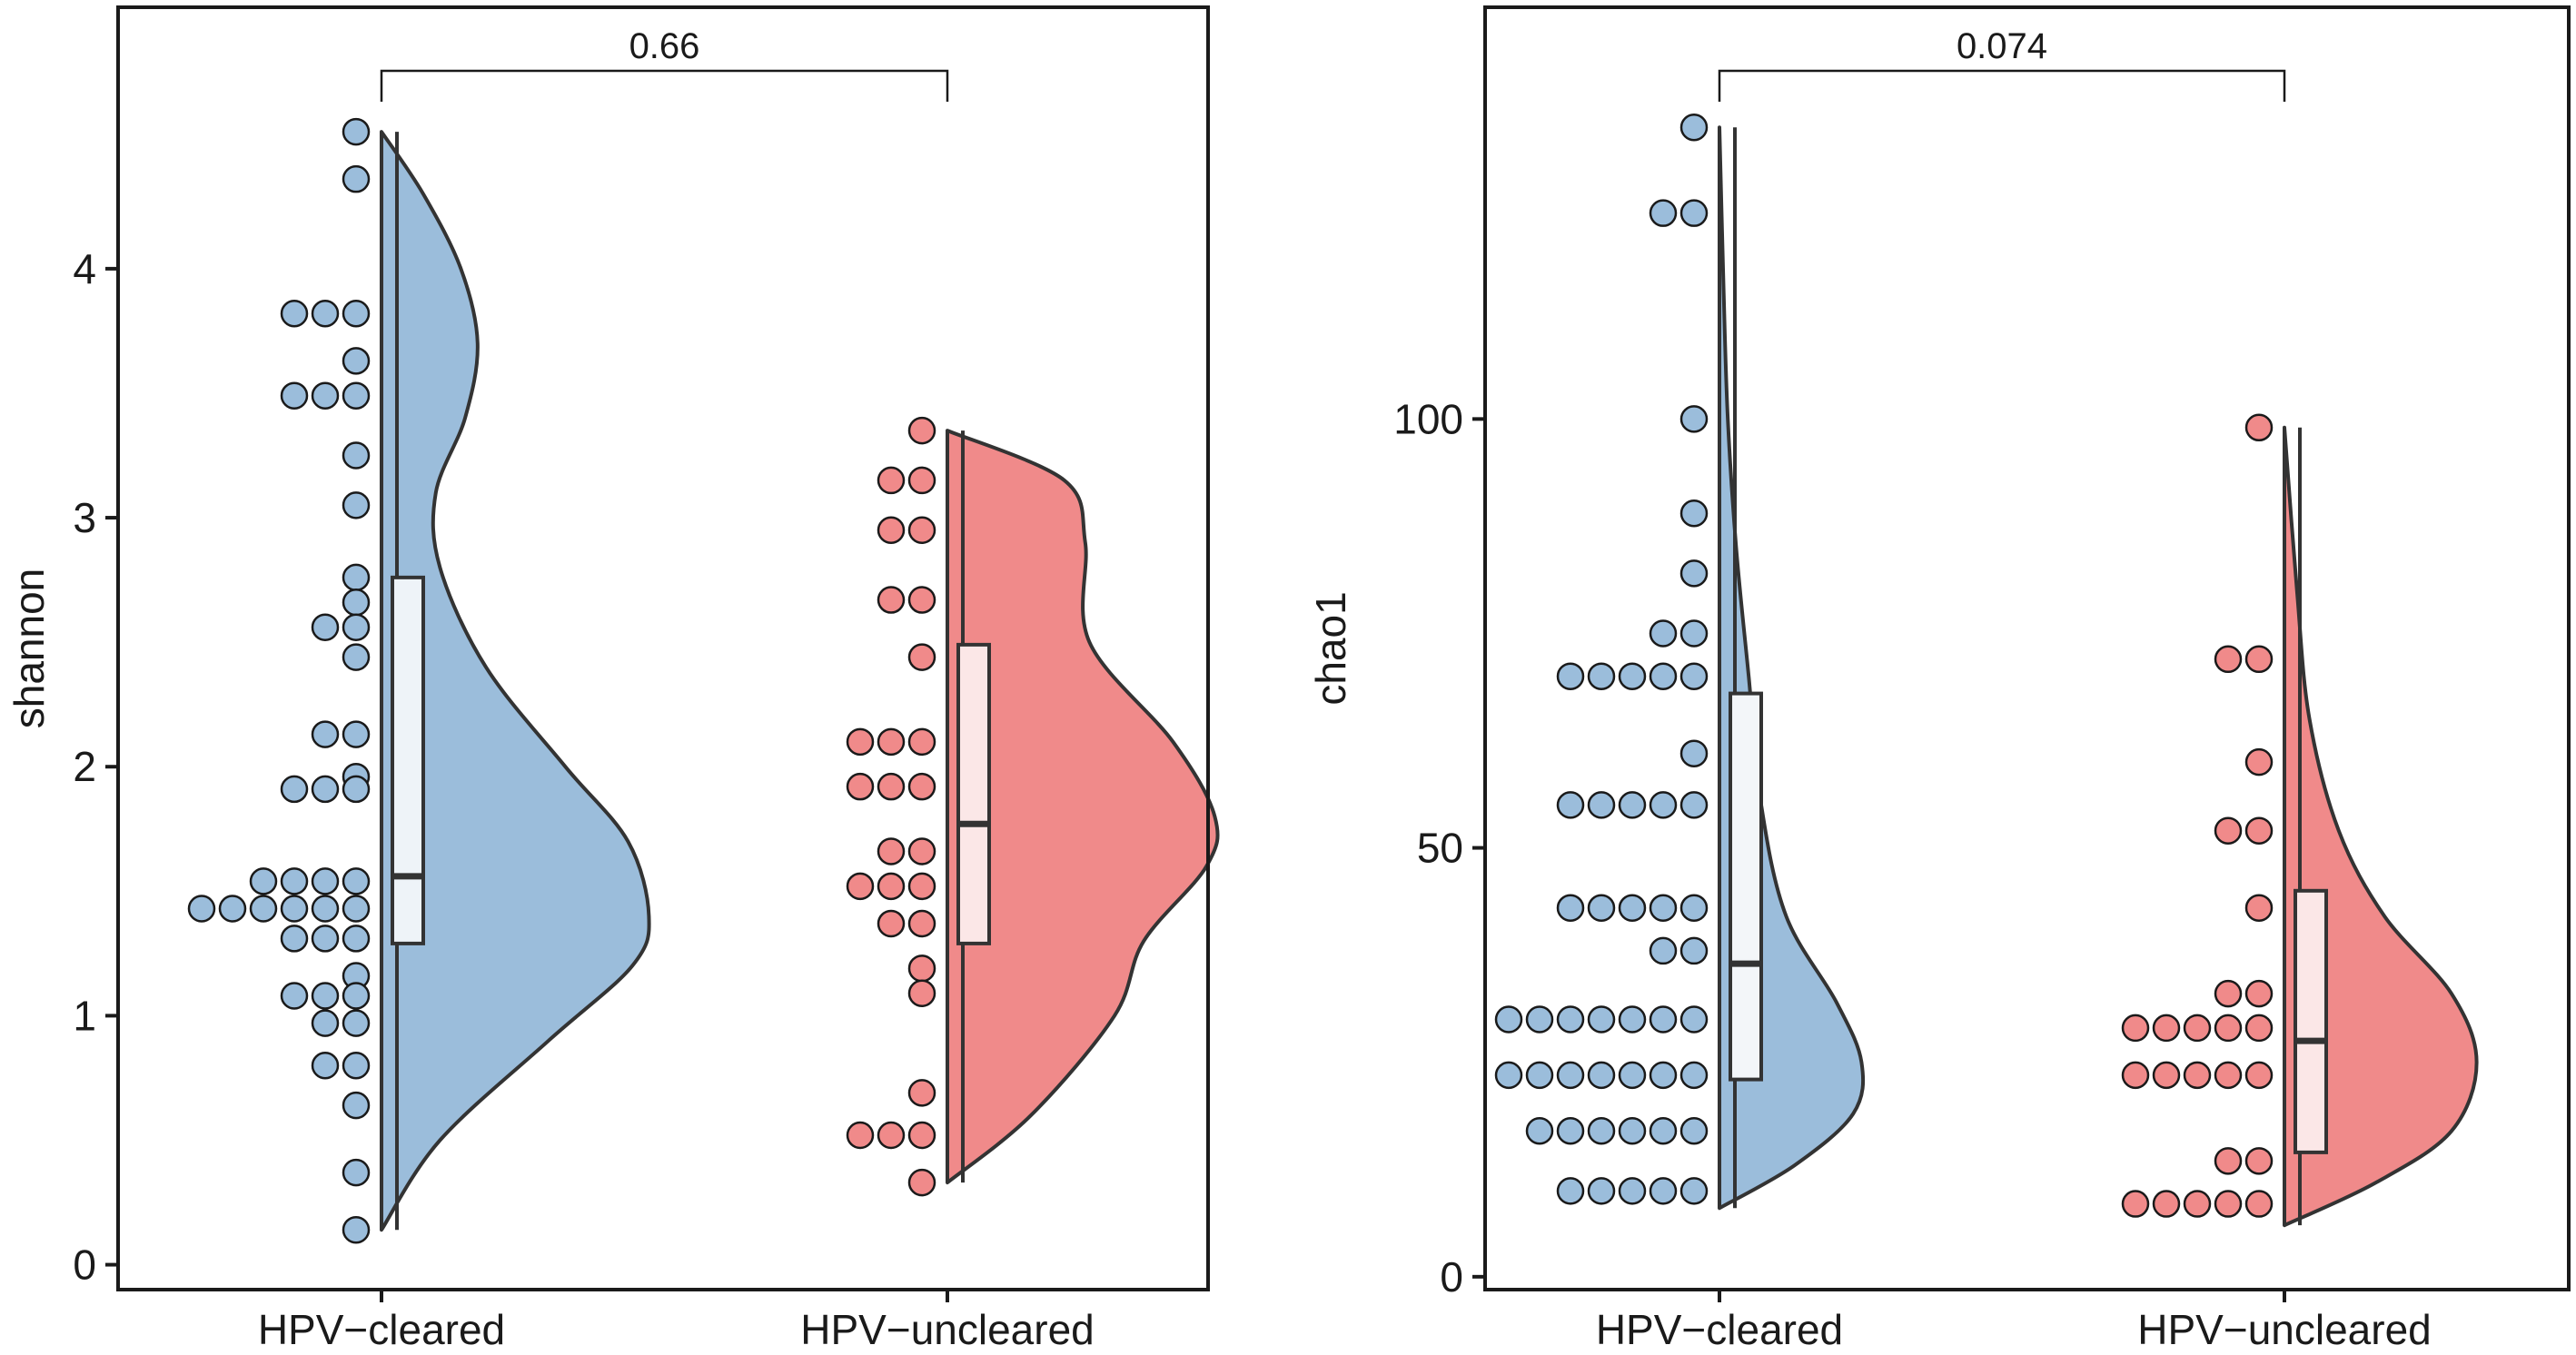 Image resolution: width=2576 pixels, height=1355 pixels. Describe the element at coordinates (95, 767) in the screenshot. I see `y-axis-ticks: 0 1 2 3 4` at that location.